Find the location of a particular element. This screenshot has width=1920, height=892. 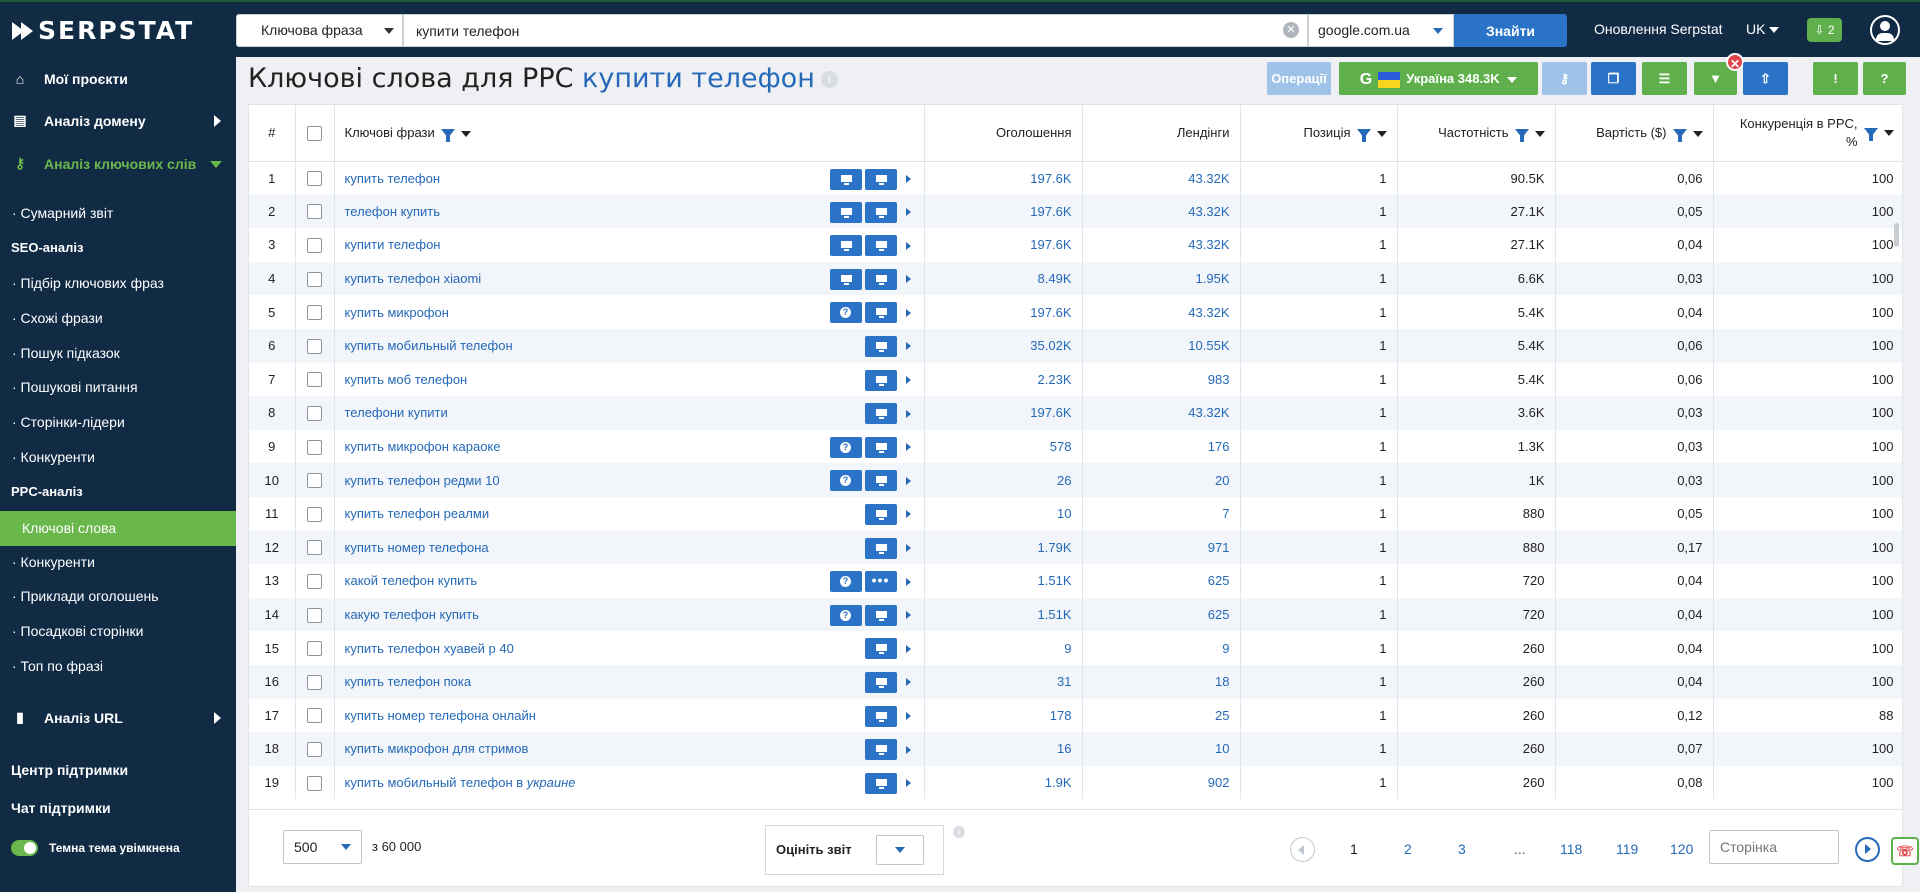

landings-count: 983 is located at coordinates (1161, 379).